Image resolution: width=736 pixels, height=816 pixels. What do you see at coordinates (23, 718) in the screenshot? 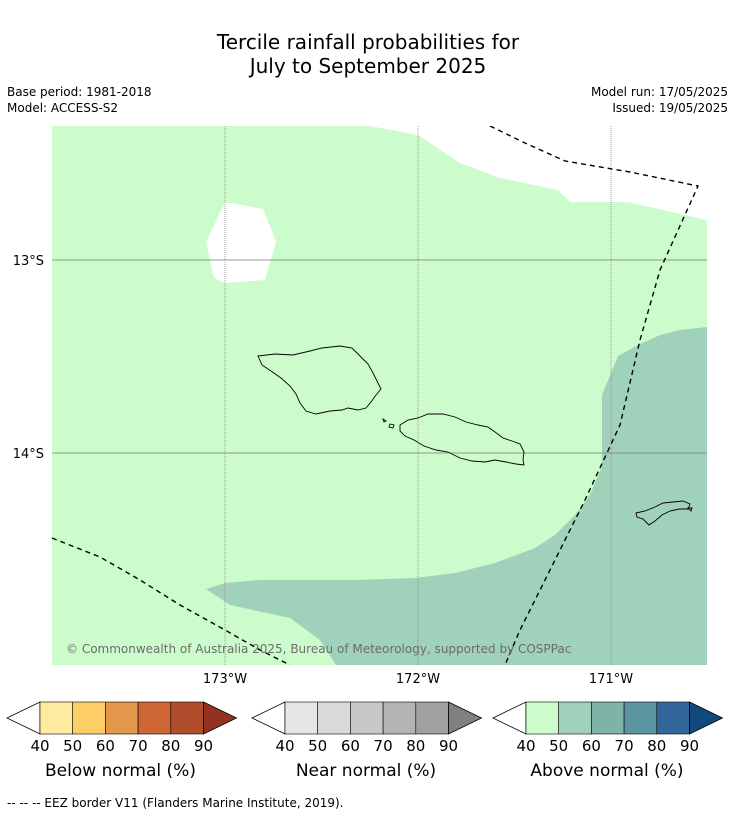
I see `below-normal-extend-low` at bounding box center [23, 718].